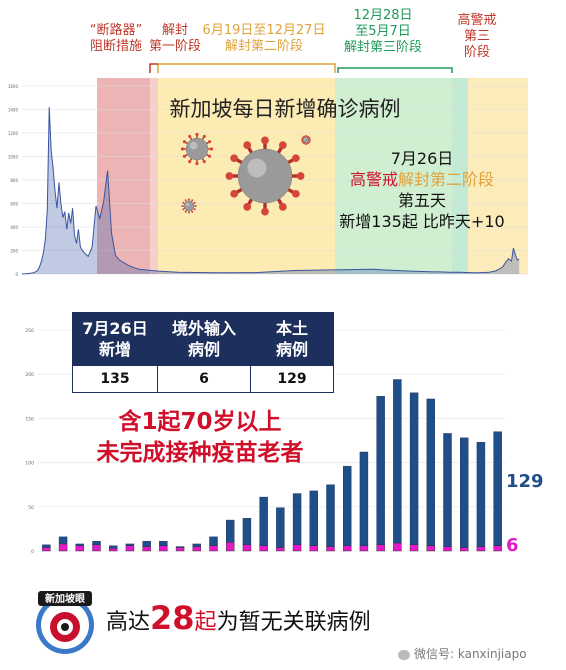  What do you see at coordinates (446, 179) in the screenshot?
I see `annotation-phase2: 解封第二阶段` at bounding box center [446, 179].